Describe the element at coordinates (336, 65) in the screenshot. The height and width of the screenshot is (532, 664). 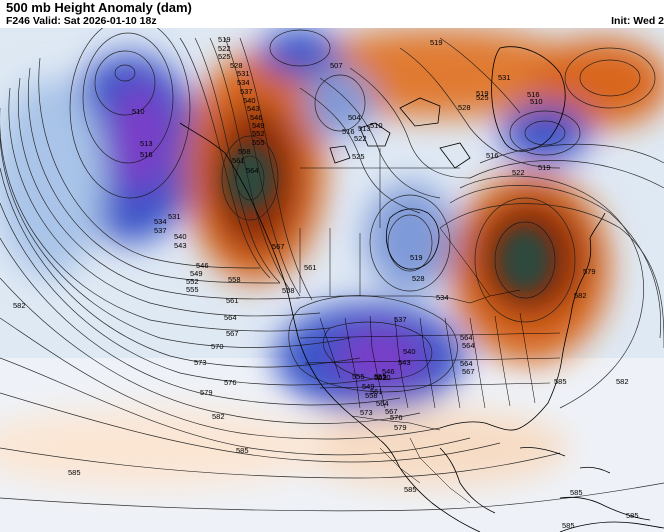
I see `contour-label: 507` at that location.